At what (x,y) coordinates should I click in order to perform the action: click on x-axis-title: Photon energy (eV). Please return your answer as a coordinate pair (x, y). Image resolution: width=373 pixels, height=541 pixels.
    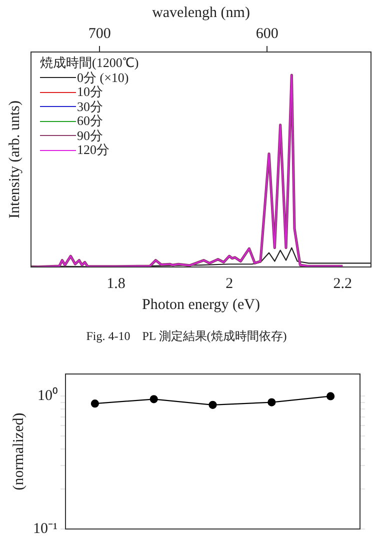
    Looking at the image, I should click on (201, 304).